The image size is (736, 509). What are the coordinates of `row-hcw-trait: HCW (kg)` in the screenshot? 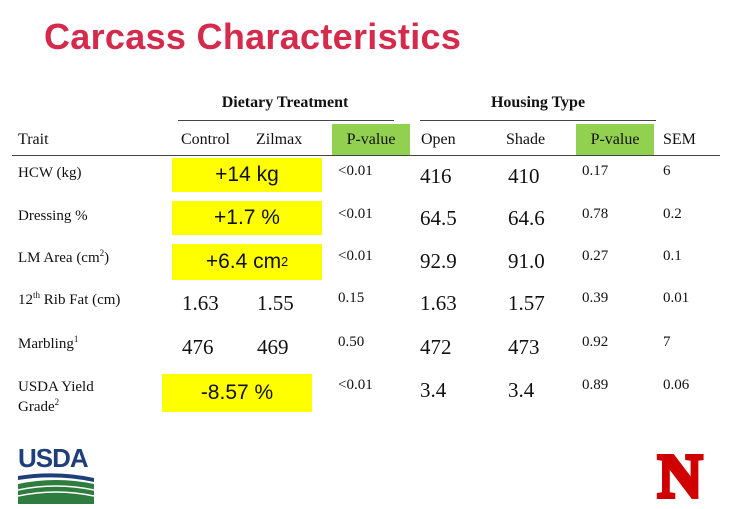 It's located at (50, 173).